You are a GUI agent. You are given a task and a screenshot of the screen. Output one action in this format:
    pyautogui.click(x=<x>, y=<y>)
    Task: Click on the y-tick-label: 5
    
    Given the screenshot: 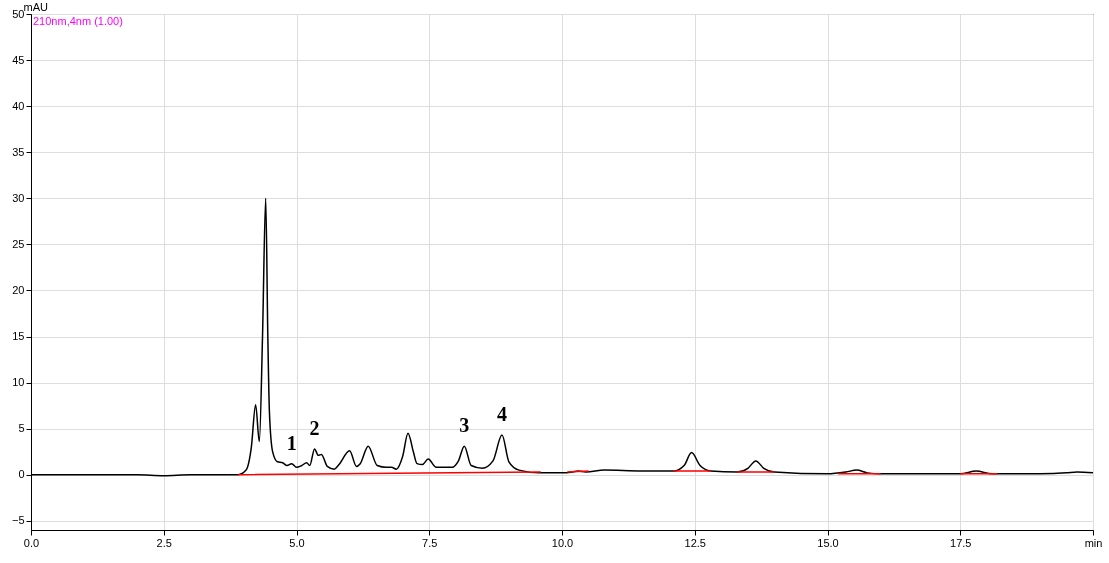 What is the action you would take?
    pyautogui.click(x=21, y=428)
    